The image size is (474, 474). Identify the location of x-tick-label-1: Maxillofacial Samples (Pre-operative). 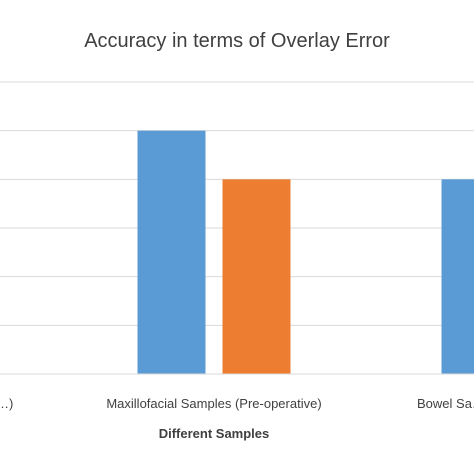
(213, 403).